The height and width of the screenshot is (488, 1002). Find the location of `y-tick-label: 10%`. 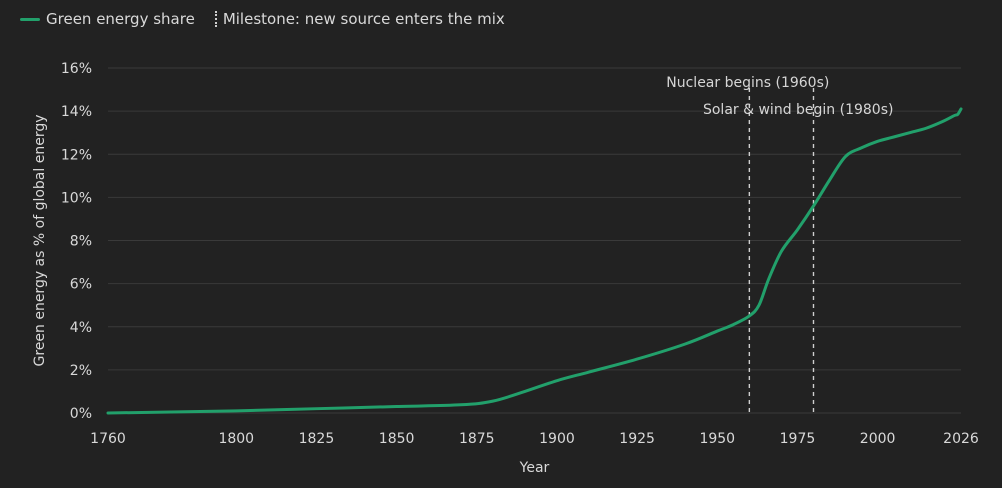

y-tick-label: 10% is located at coordinates (76, 198).